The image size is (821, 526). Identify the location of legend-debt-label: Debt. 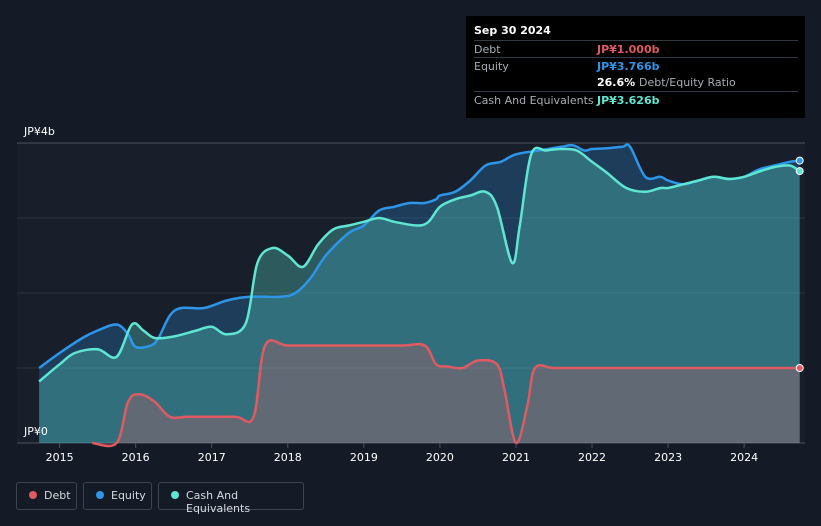
(57, 495).